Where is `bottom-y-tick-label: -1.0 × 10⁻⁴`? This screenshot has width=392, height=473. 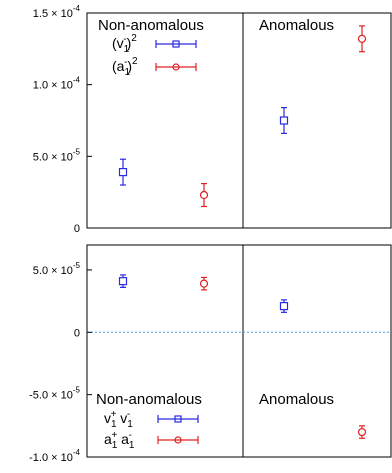 bottom-y-tick-label: -1.0 × 10⁻⁴ is located at coordinates (54, 456).